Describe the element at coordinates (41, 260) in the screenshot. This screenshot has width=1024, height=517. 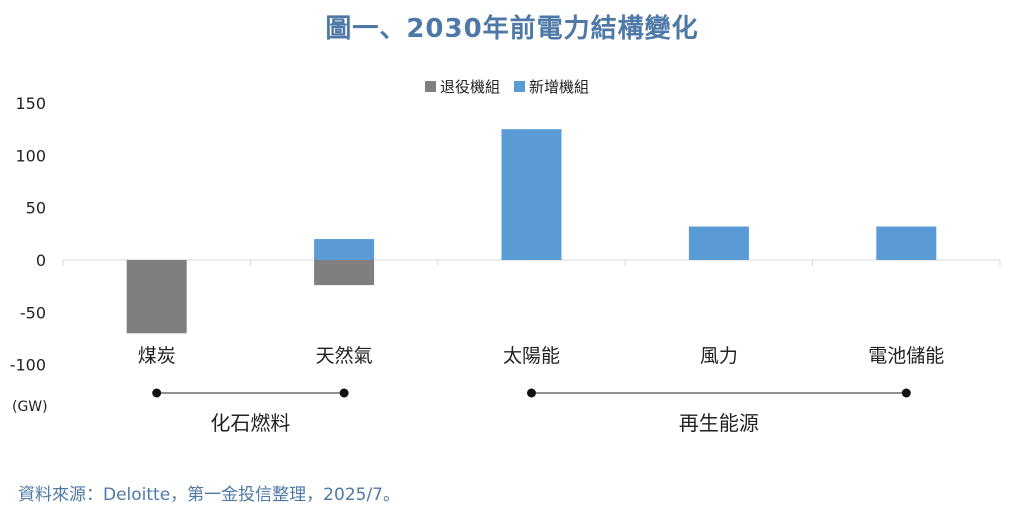
I see `y-tick-label: 0` at that location.